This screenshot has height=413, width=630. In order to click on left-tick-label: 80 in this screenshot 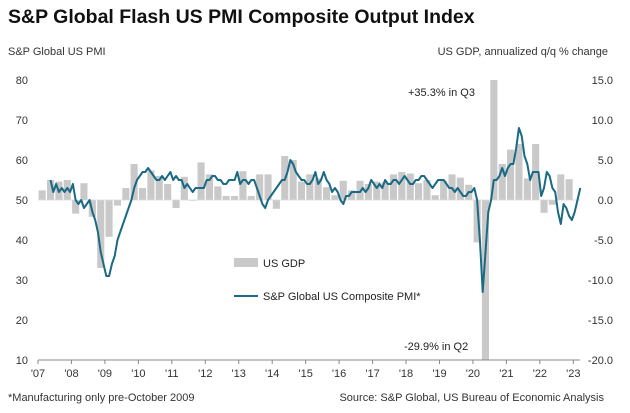, I will do `click(22, 81)`.